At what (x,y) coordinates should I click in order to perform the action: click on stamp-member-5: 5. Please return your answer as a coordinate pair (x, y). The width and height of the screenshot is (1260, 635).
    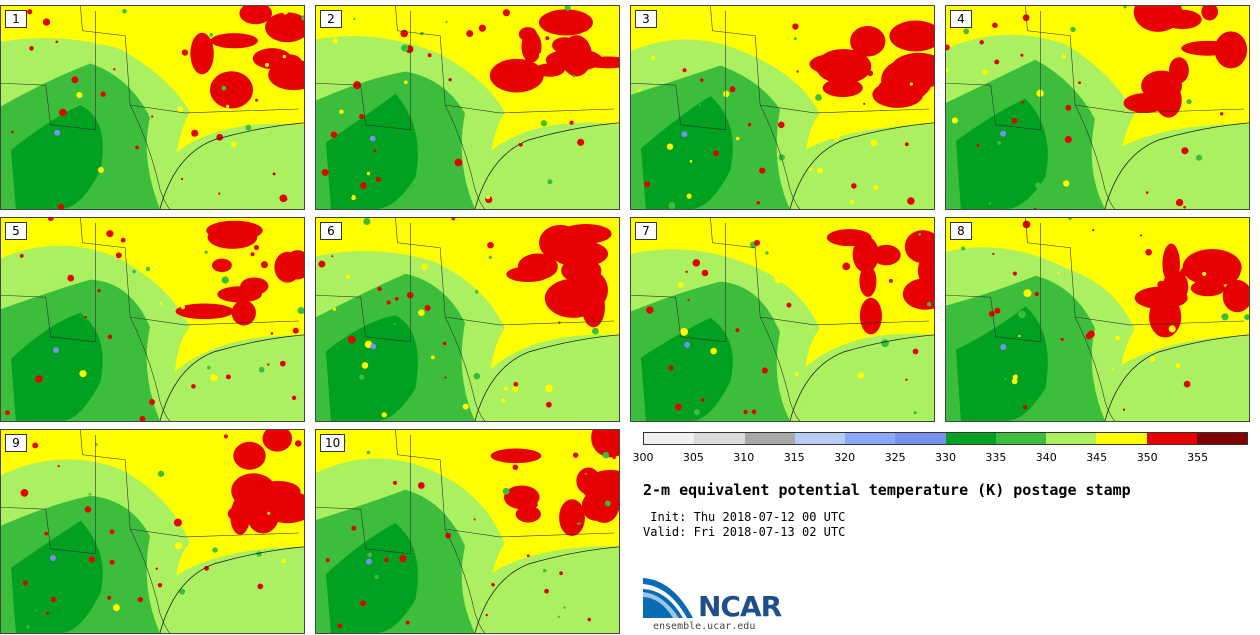
    Looking at the image, I should click on (152, 319).